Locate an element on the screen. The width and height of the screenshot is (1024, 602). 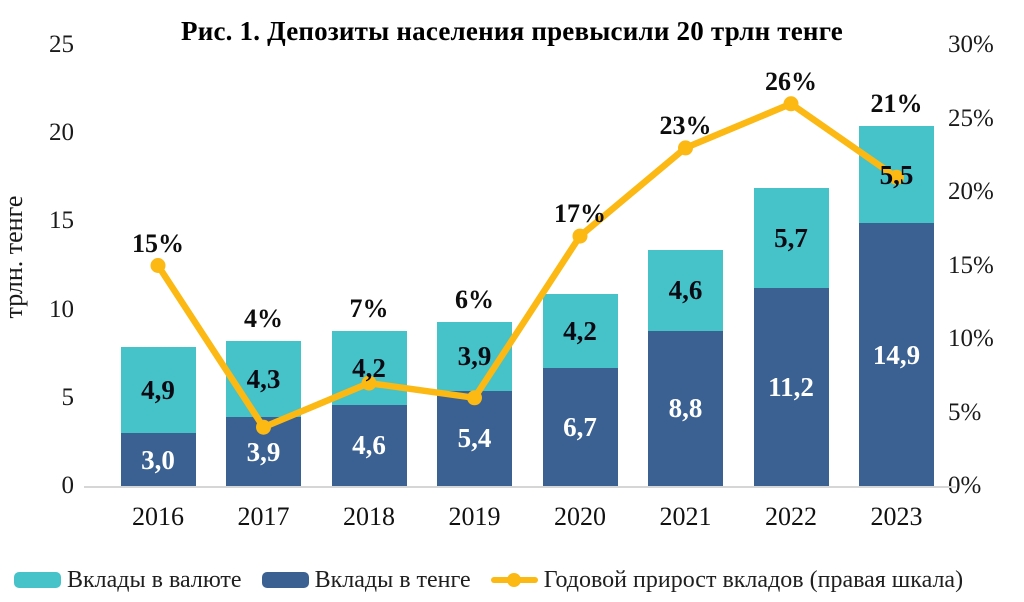
legend-item-tenge: Вклады в тенге is located at coordinates (366, 580).